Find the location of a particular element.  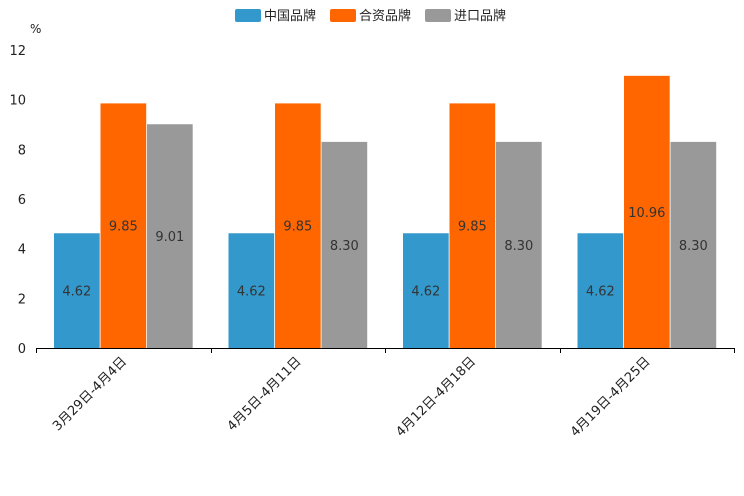

data-label-3-2: 8.30 is located at coordinates (344, 246).